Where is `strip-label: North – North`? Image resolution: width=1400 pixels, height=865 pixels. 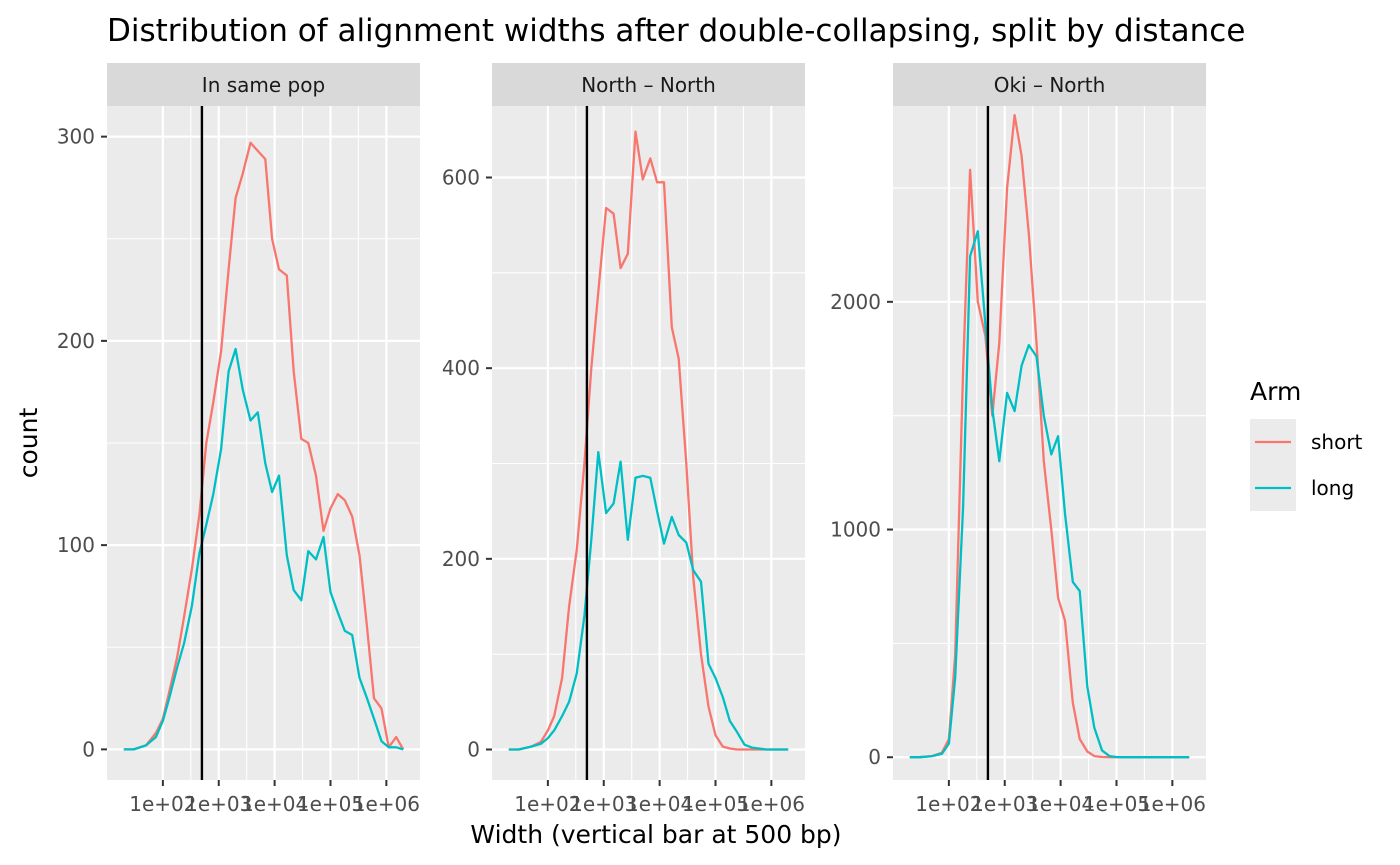 strip-label: North – North is located at coordinates (648, 85).